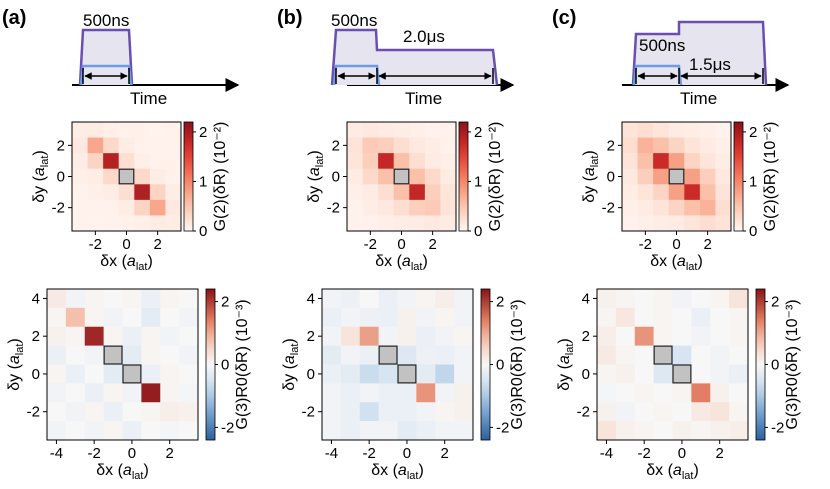 Image resolution: width=830 pixels, height=489 pixels. Describe the element at coordinates (354, 20) in the screenshot. I see `inner-duration-label: 500ns` at that location.